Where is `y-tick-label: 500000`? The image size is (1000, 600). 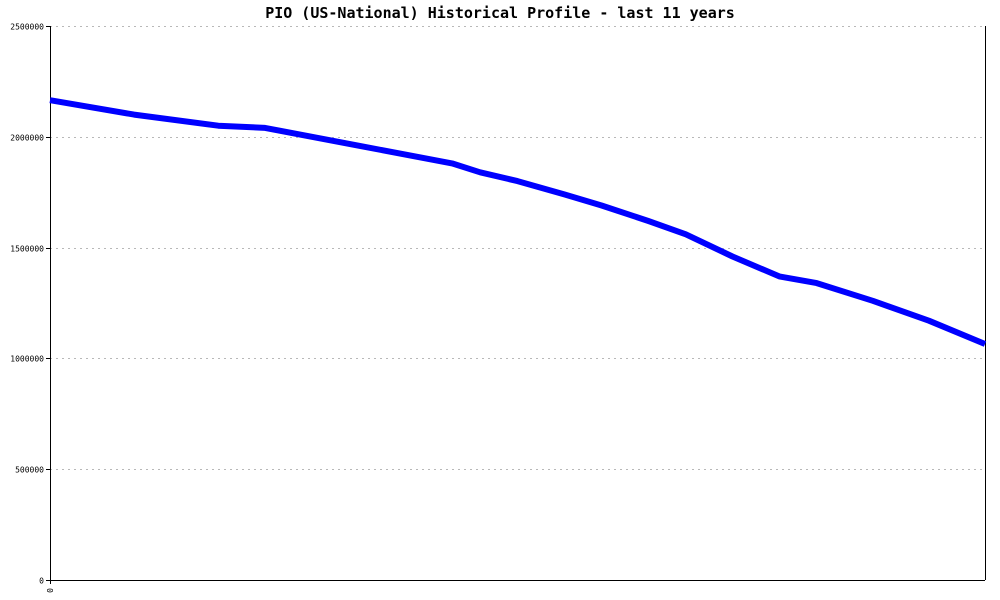 y-tick-label: 500000 is located at coordinates (29, 470).